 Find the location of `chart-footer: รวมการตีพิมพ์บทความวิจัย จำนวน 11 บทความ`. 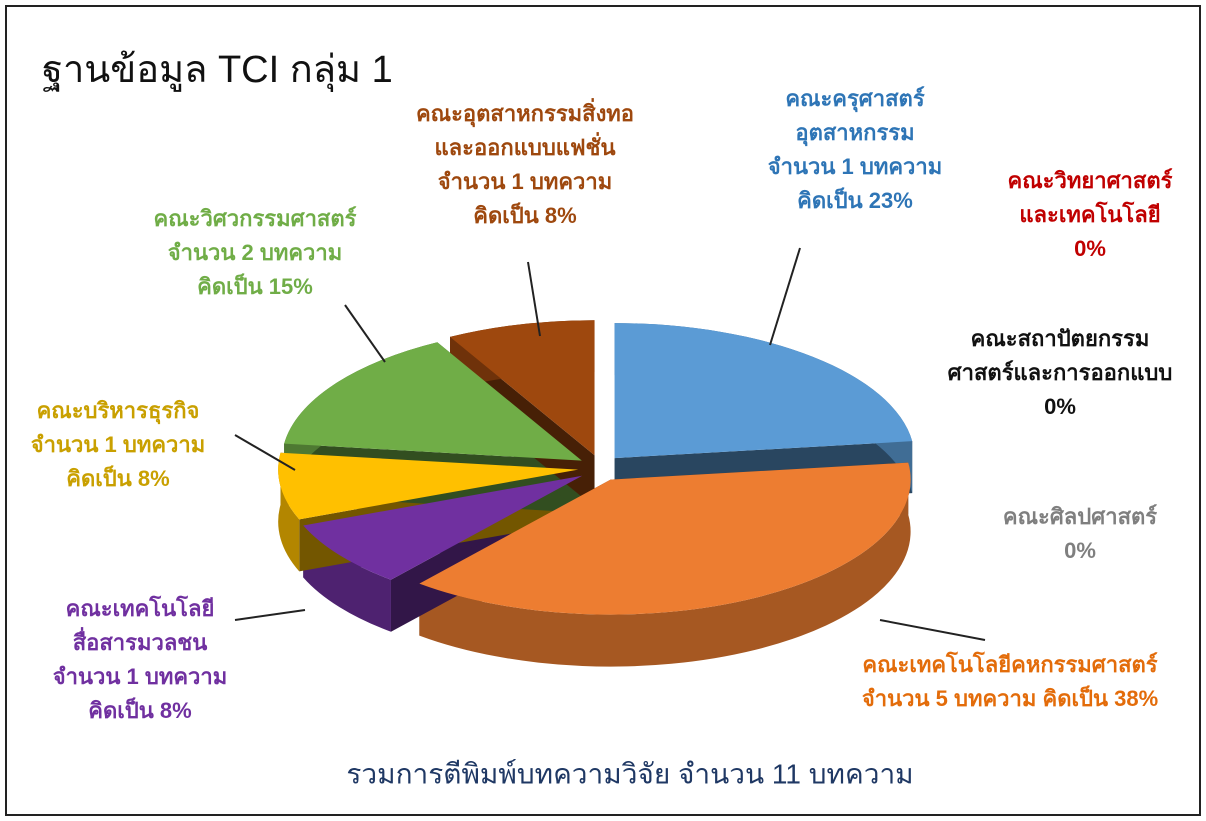

chart-footer: รวมการตีพิมพ์บทความวิจัย จำนวน 11 บทความ is located at coordinates (629, 773).